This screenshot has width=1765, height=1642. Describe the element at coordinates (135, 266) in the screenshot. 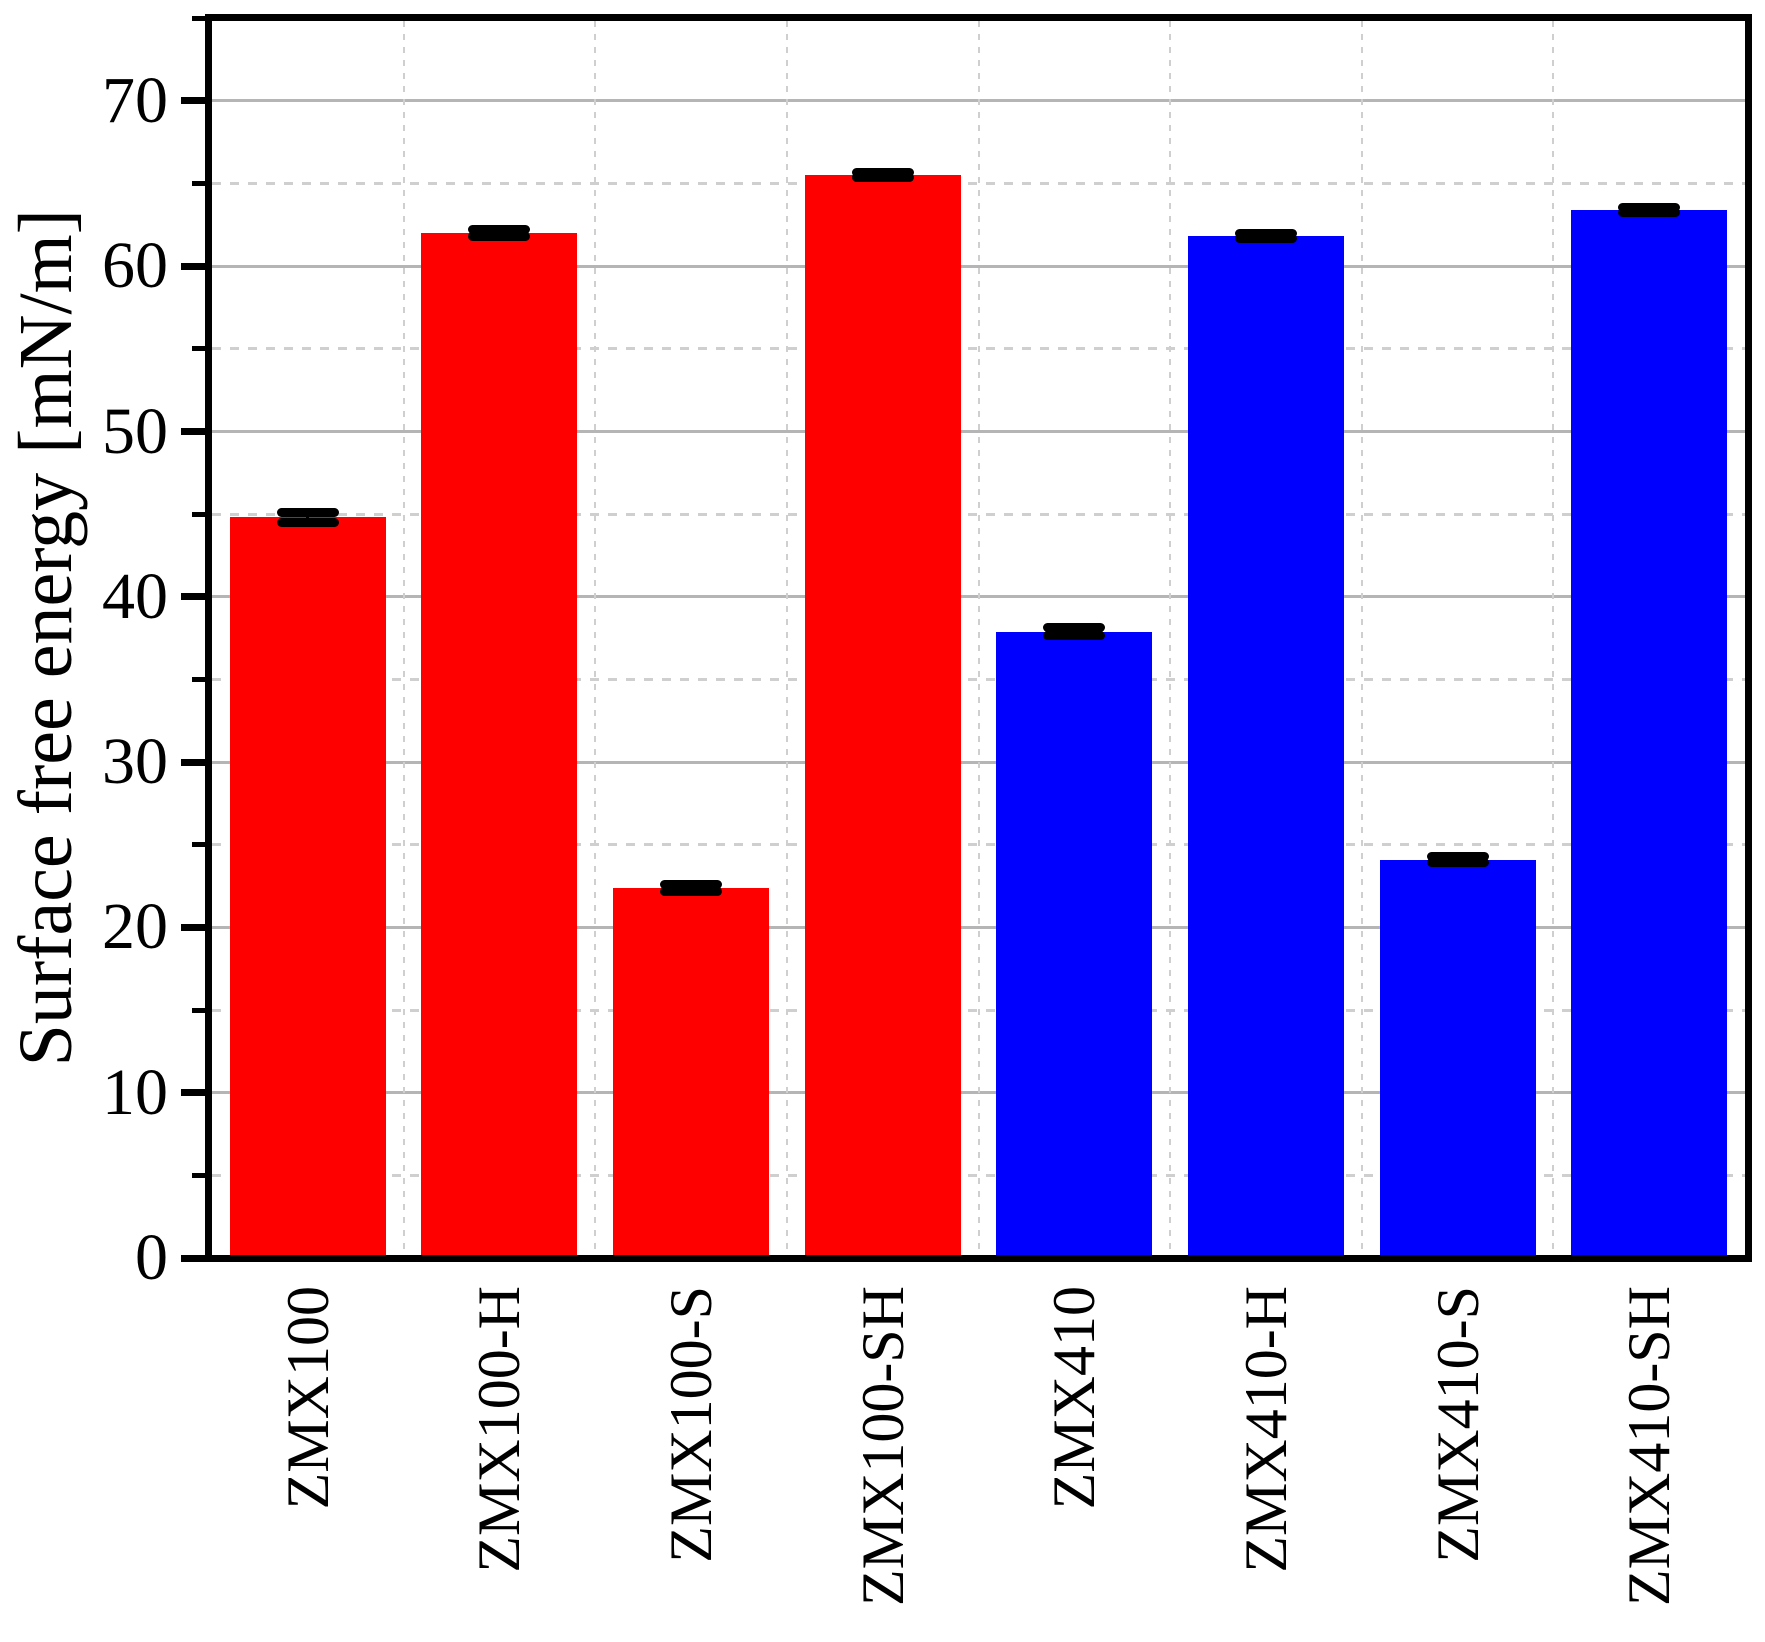

I see `y-tick-label: 60` at that location.